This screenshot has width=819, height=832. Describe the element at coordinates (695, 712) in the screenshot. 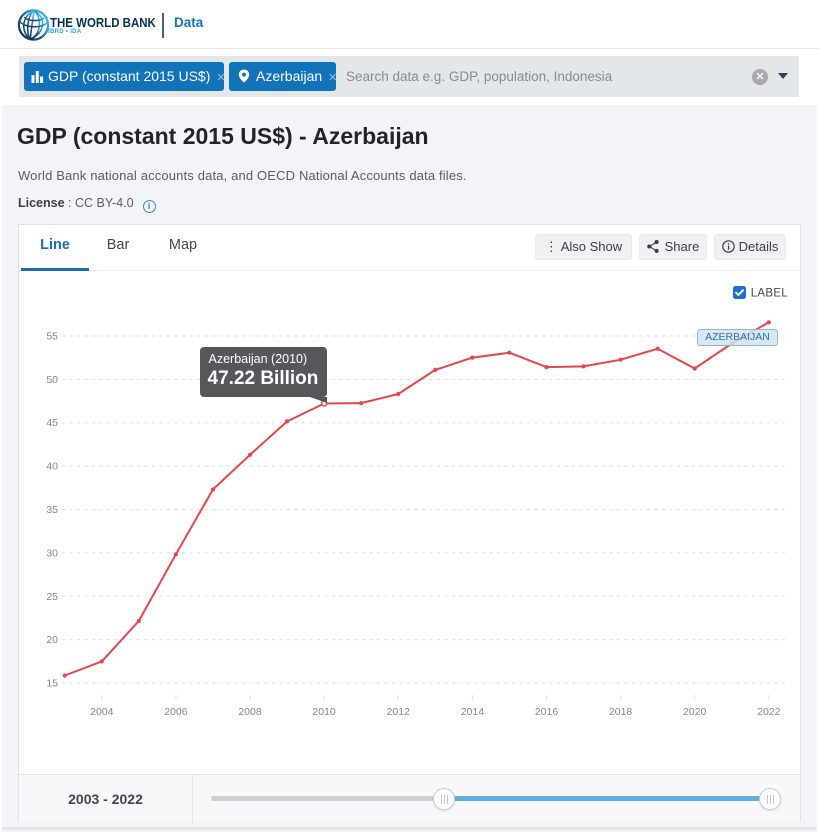

I see `svg-text: 2020` at that location.